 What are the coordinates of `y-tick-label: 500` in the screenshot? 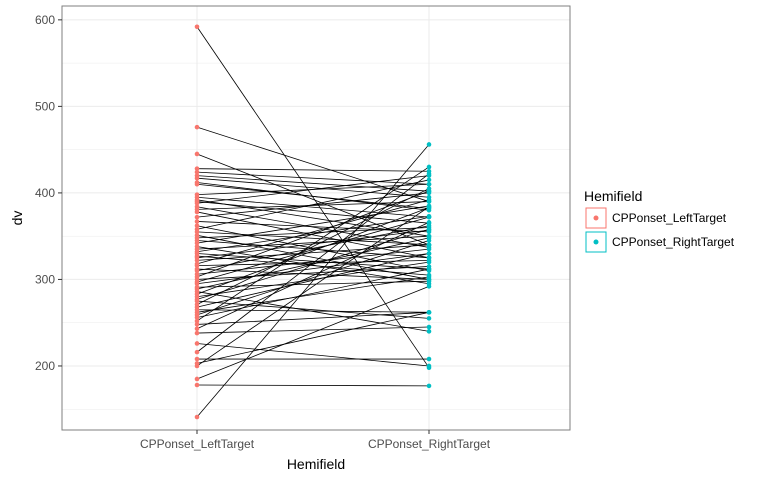 It's located at (45, 106).